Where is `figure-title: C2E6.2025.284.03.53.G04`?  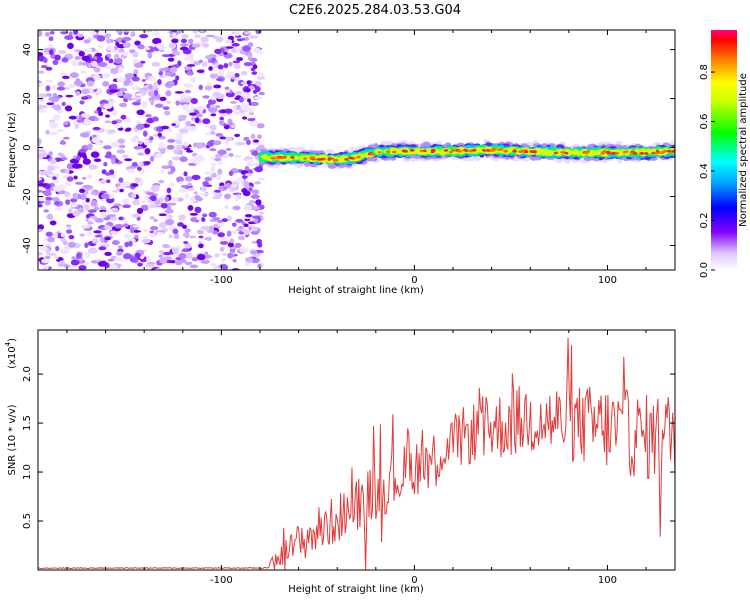
figure-title: C2E6.2025.284.03.53.G04 is located at coordinates (375, 10).